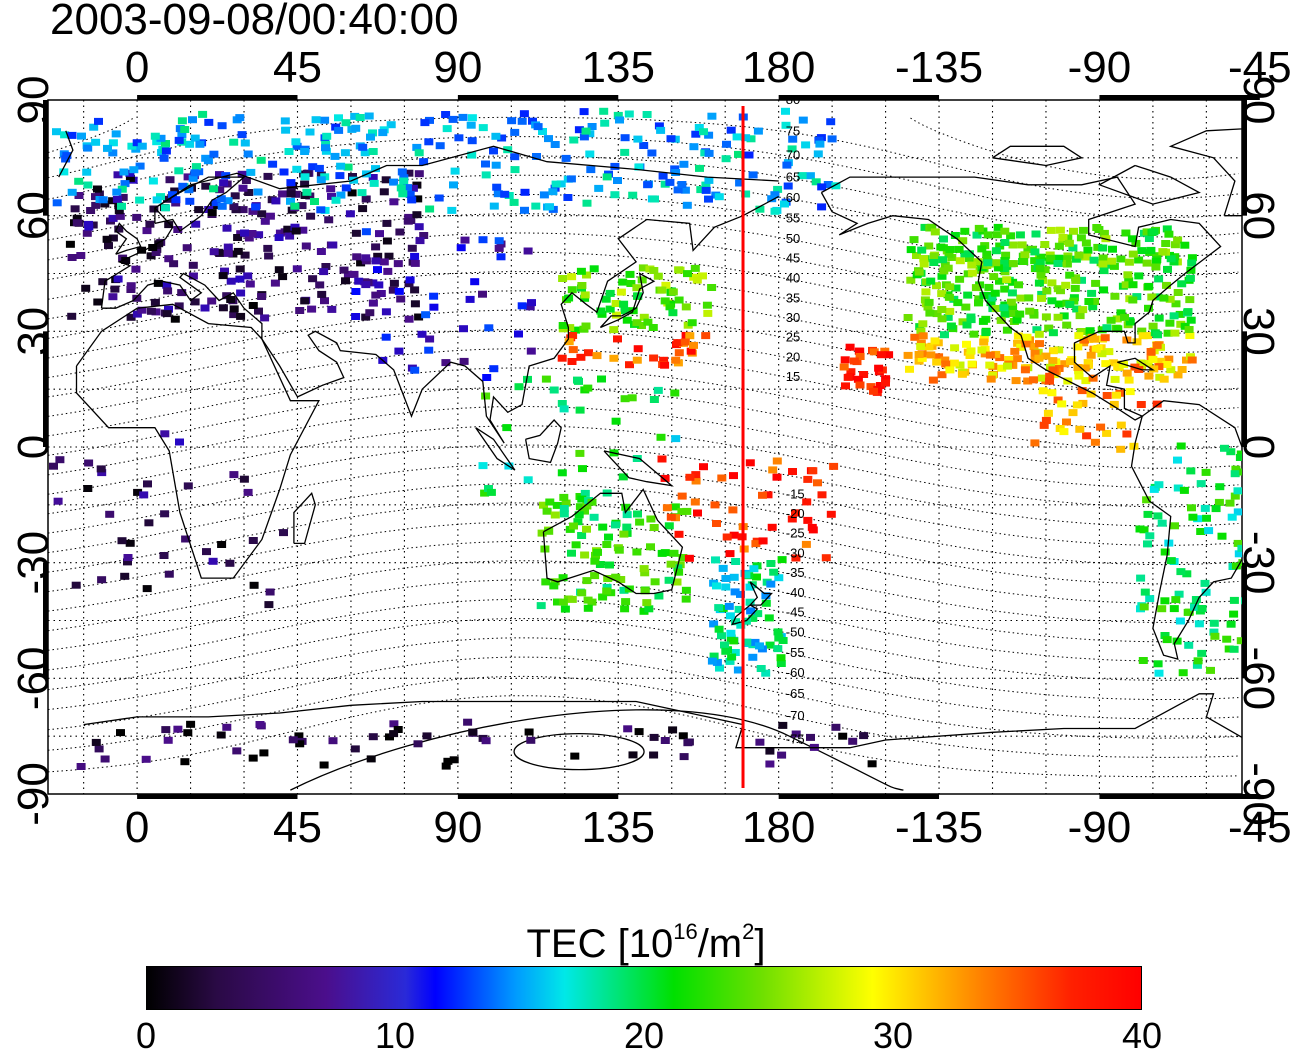 Image resolution: width=1292 pixels, height=1057 pixels. Describe the element at coordinates (440, 319) in the screenshot. I see `coastline` at that location.